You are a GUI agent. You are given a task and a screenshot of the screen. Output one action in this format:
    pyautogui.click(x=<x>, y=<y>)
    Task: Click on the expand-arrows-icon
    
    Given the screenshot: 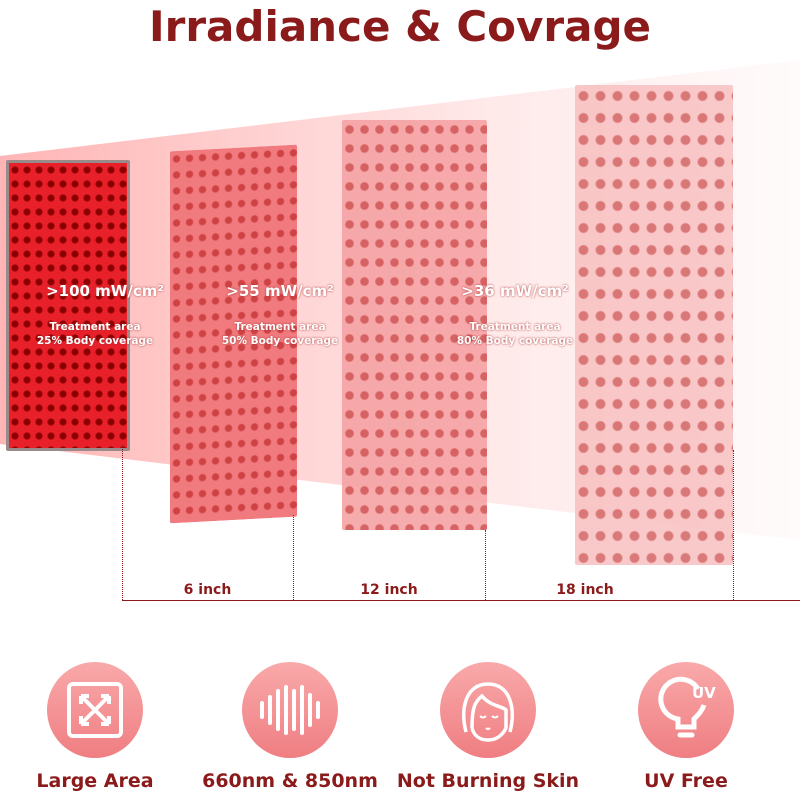 What is the action you would take?
    pyautogui.click(x=95, y=710)
    